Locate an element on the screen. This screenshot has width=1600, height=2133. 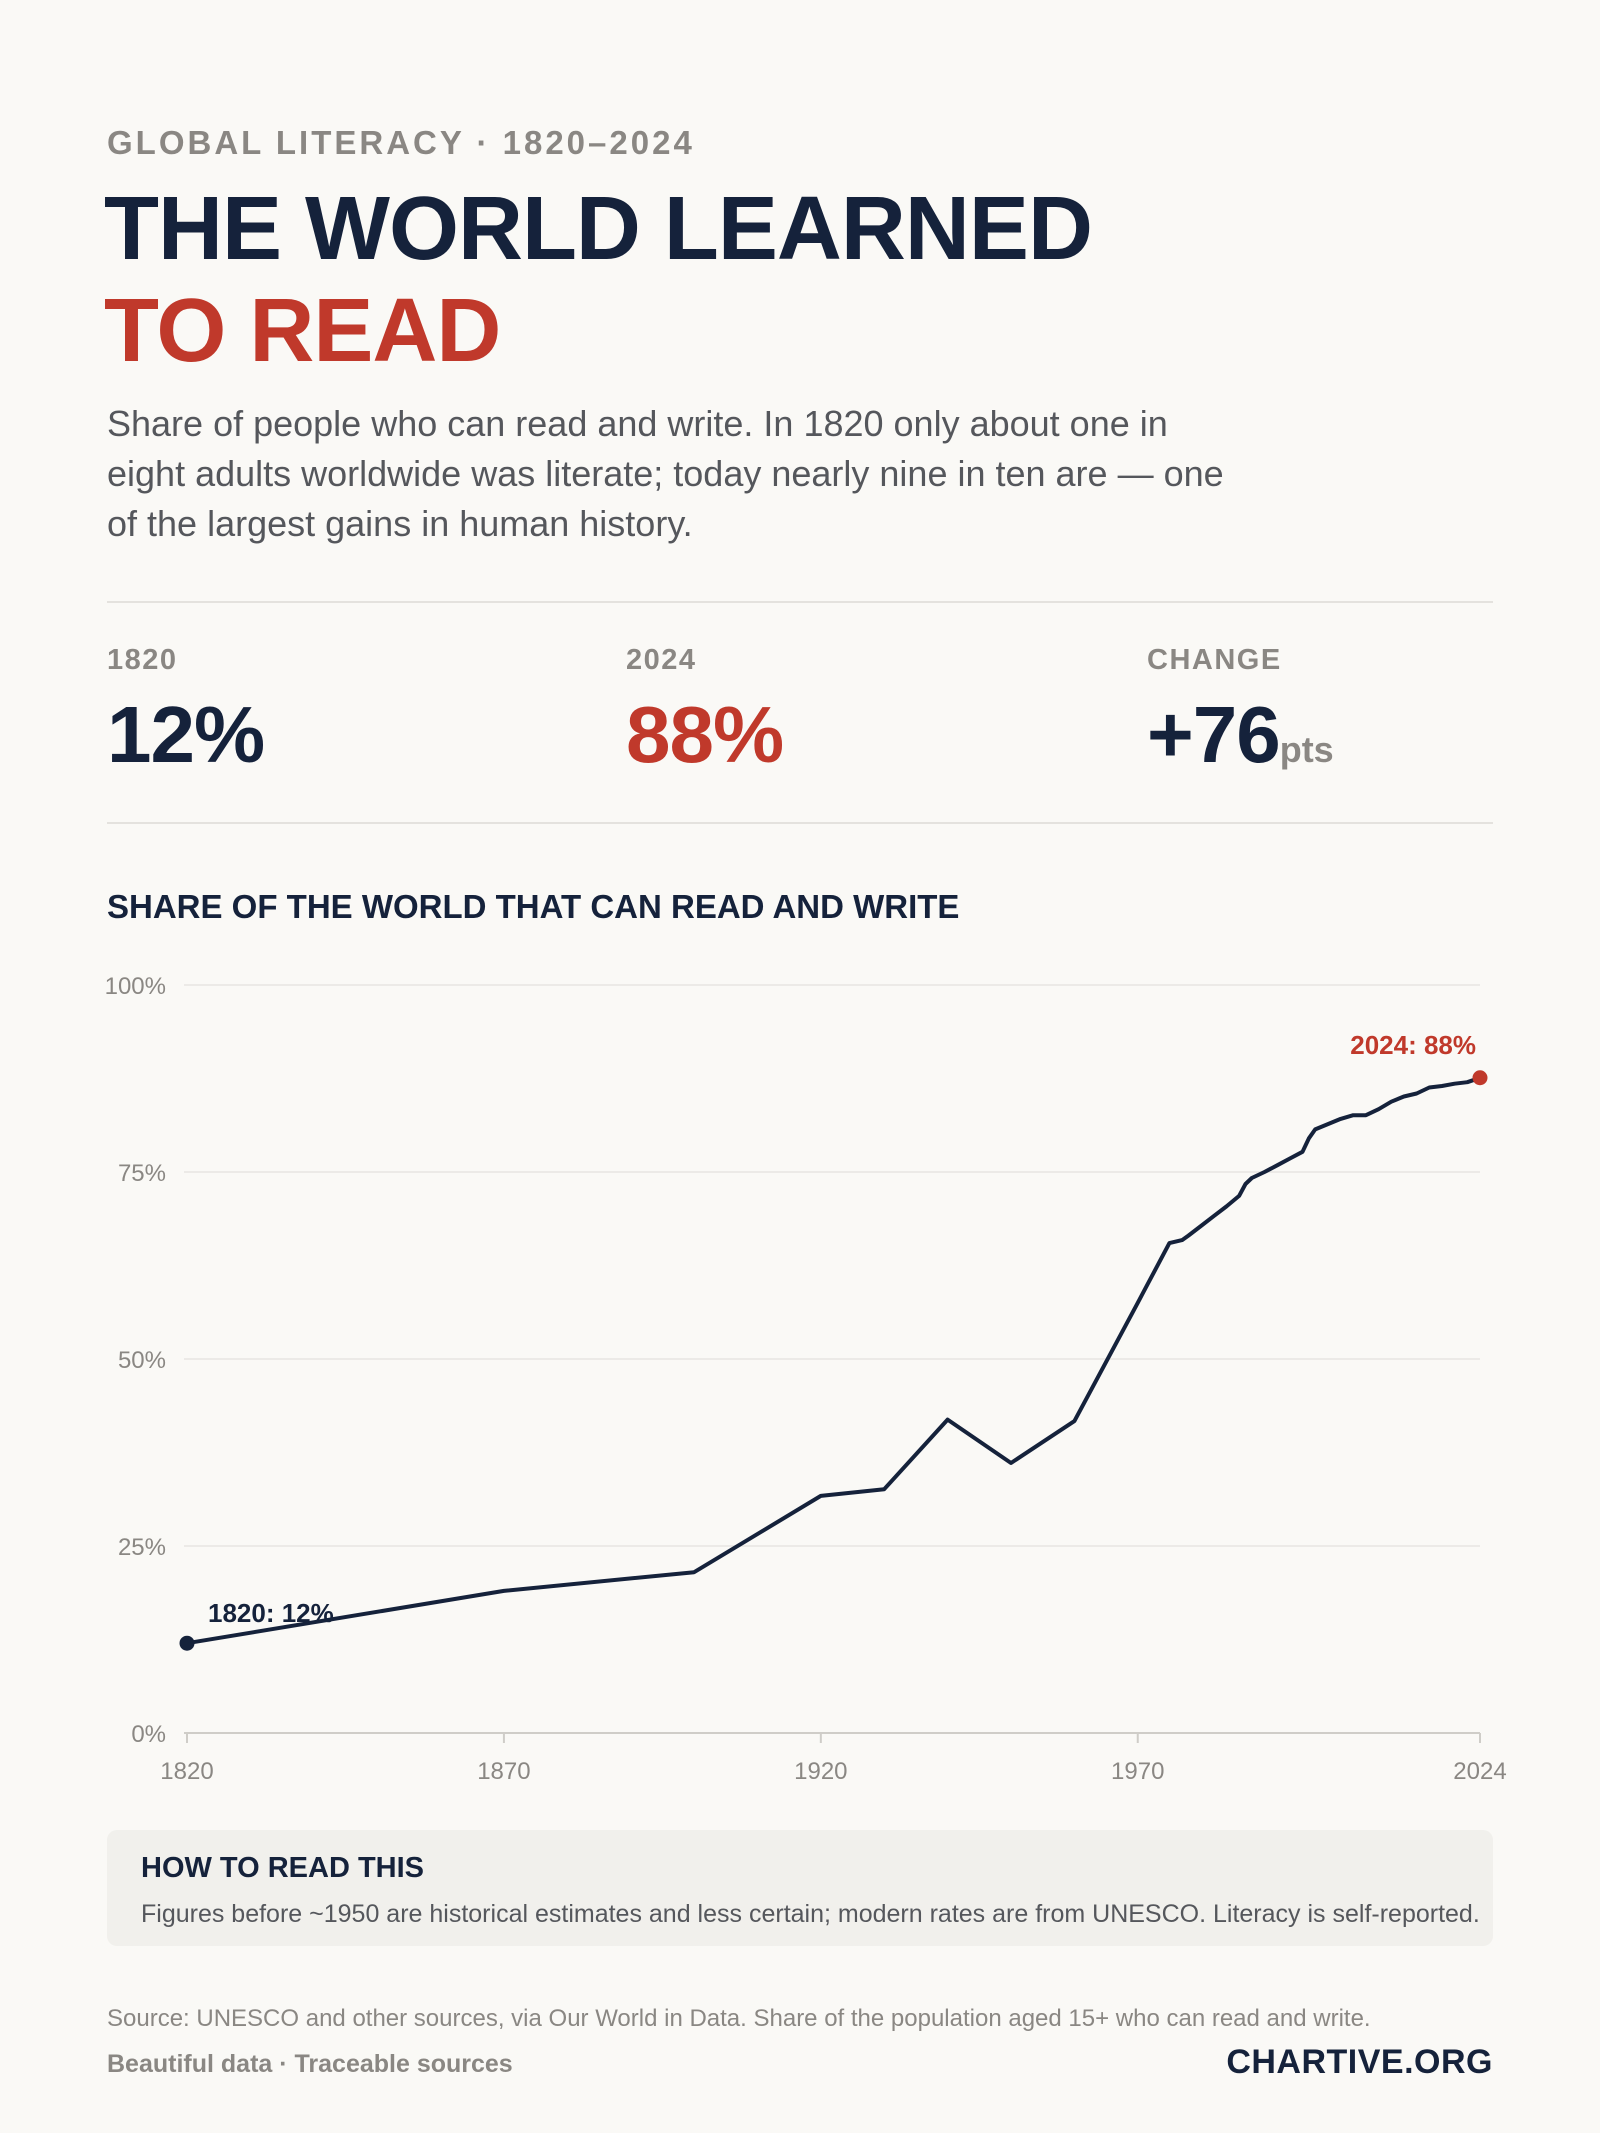
y-tick-label: 100% is located at coordinates (135, 986).